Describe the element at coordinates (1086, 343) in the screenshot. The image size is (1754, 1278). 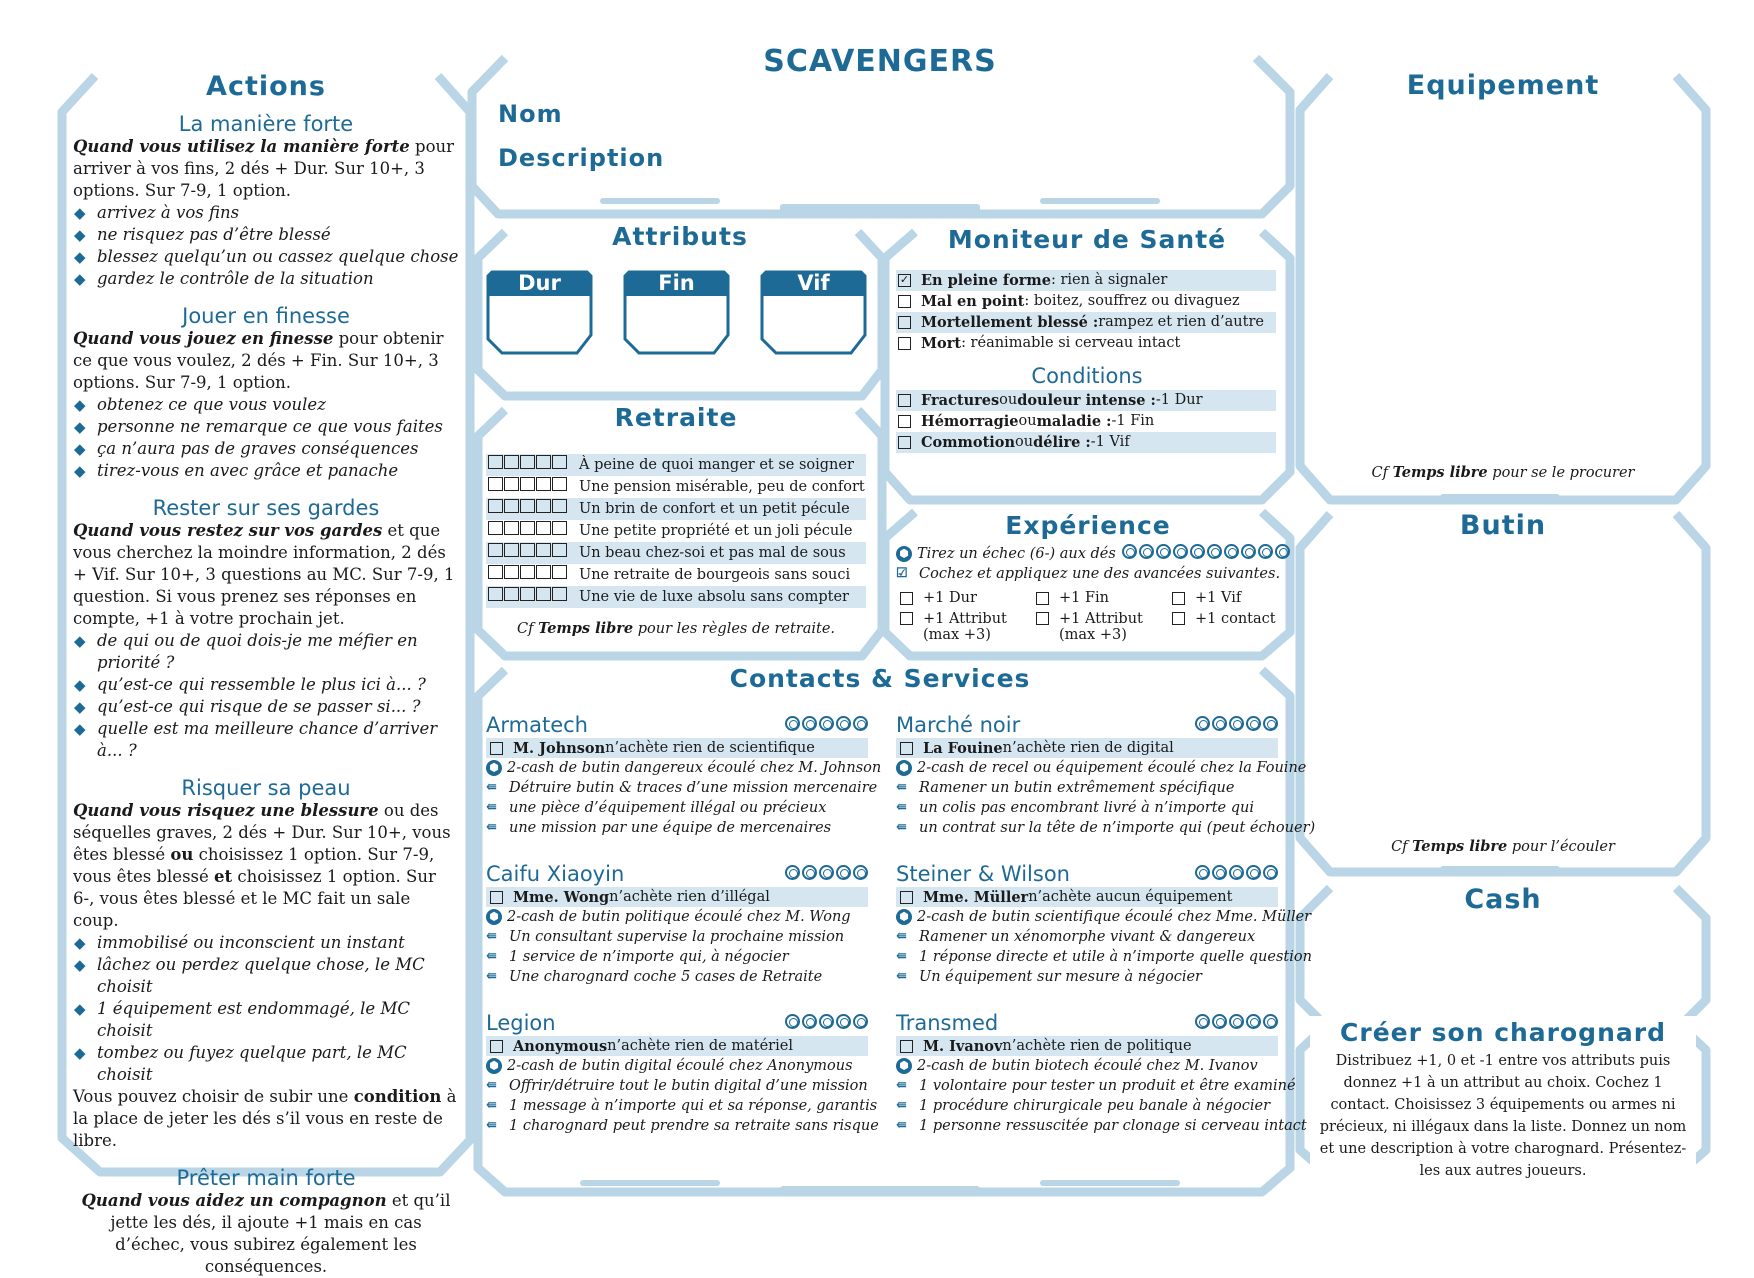
I see `health-state-row: Mort : réanimable si cerveau intact` at that location.